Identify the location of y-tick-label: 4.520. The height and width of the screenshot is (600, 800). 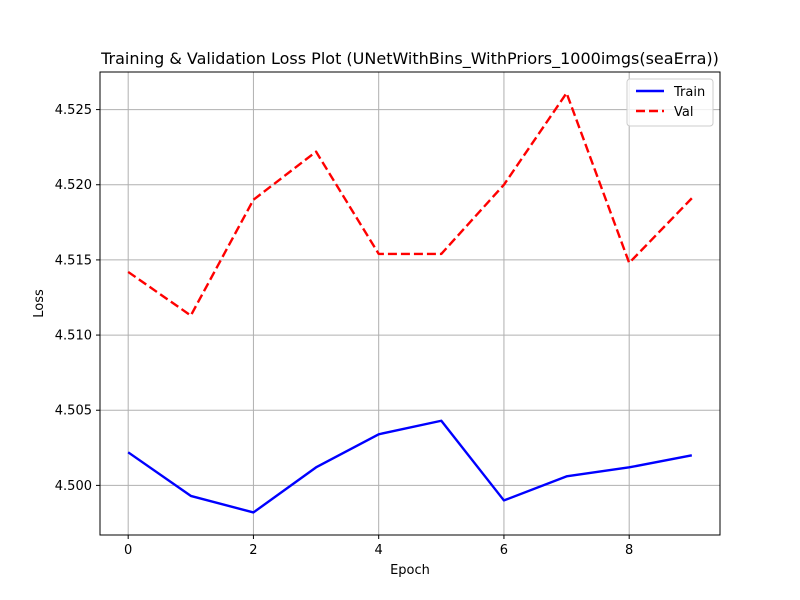
(73, 185).